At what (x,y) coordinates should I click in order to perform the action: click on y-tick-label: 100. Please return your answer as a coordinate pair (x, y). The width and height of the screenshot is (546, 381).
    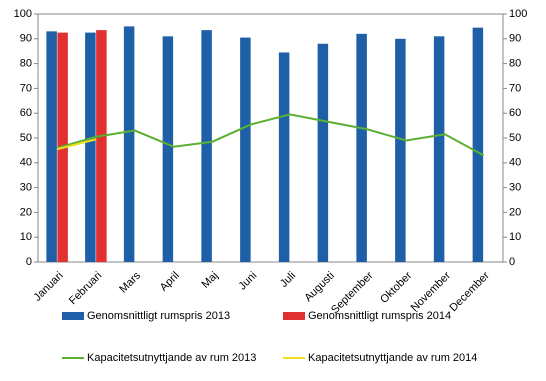
    Looking at the image, I should click on (23, 14).